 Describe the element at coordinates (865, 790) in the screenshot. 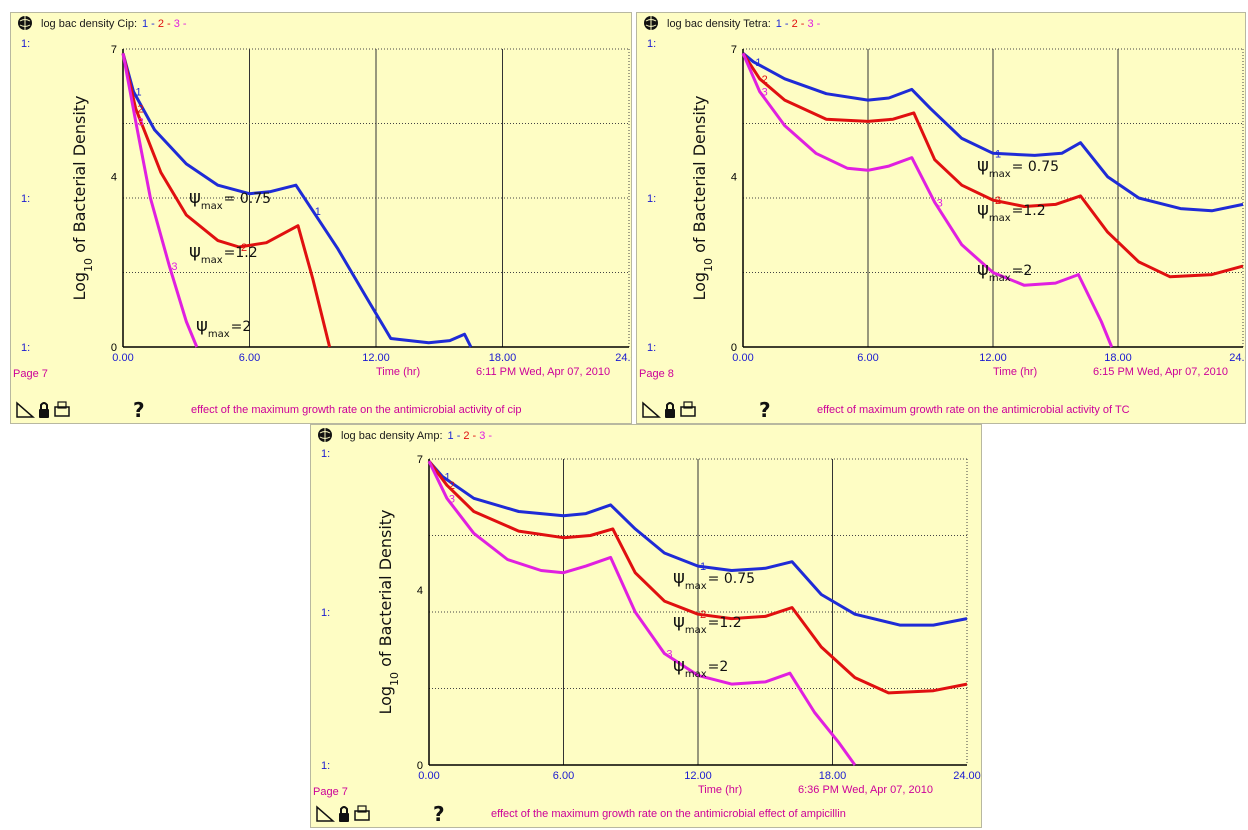

I see `timestamp: 6:36 PM Wed, Apr 07, 2010` at that location.